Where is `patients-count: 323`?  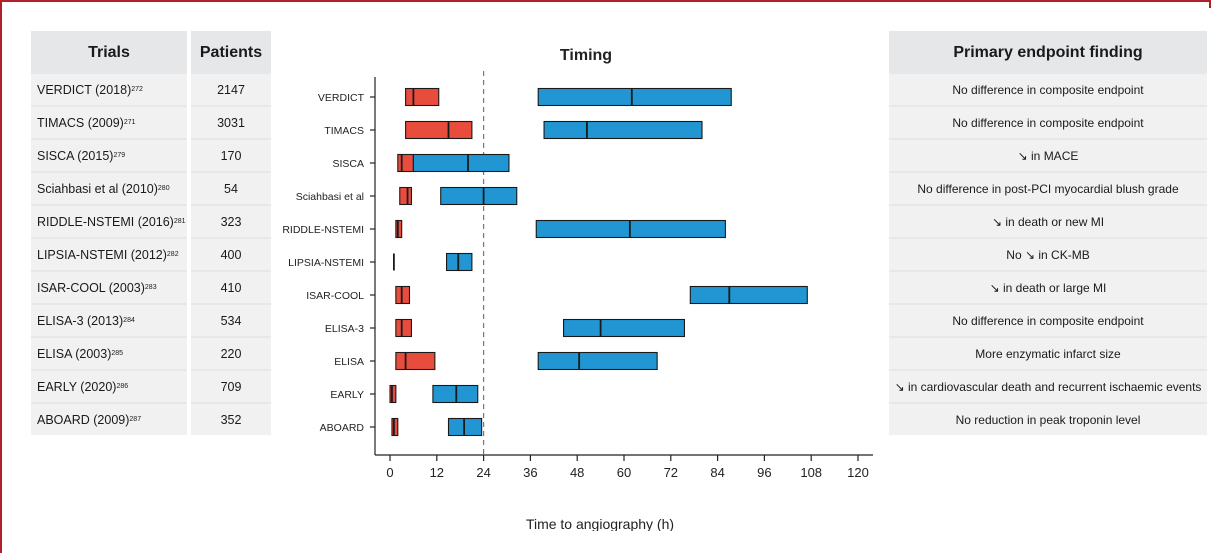 patients-count: 323 is located at coordinates (231, 221).